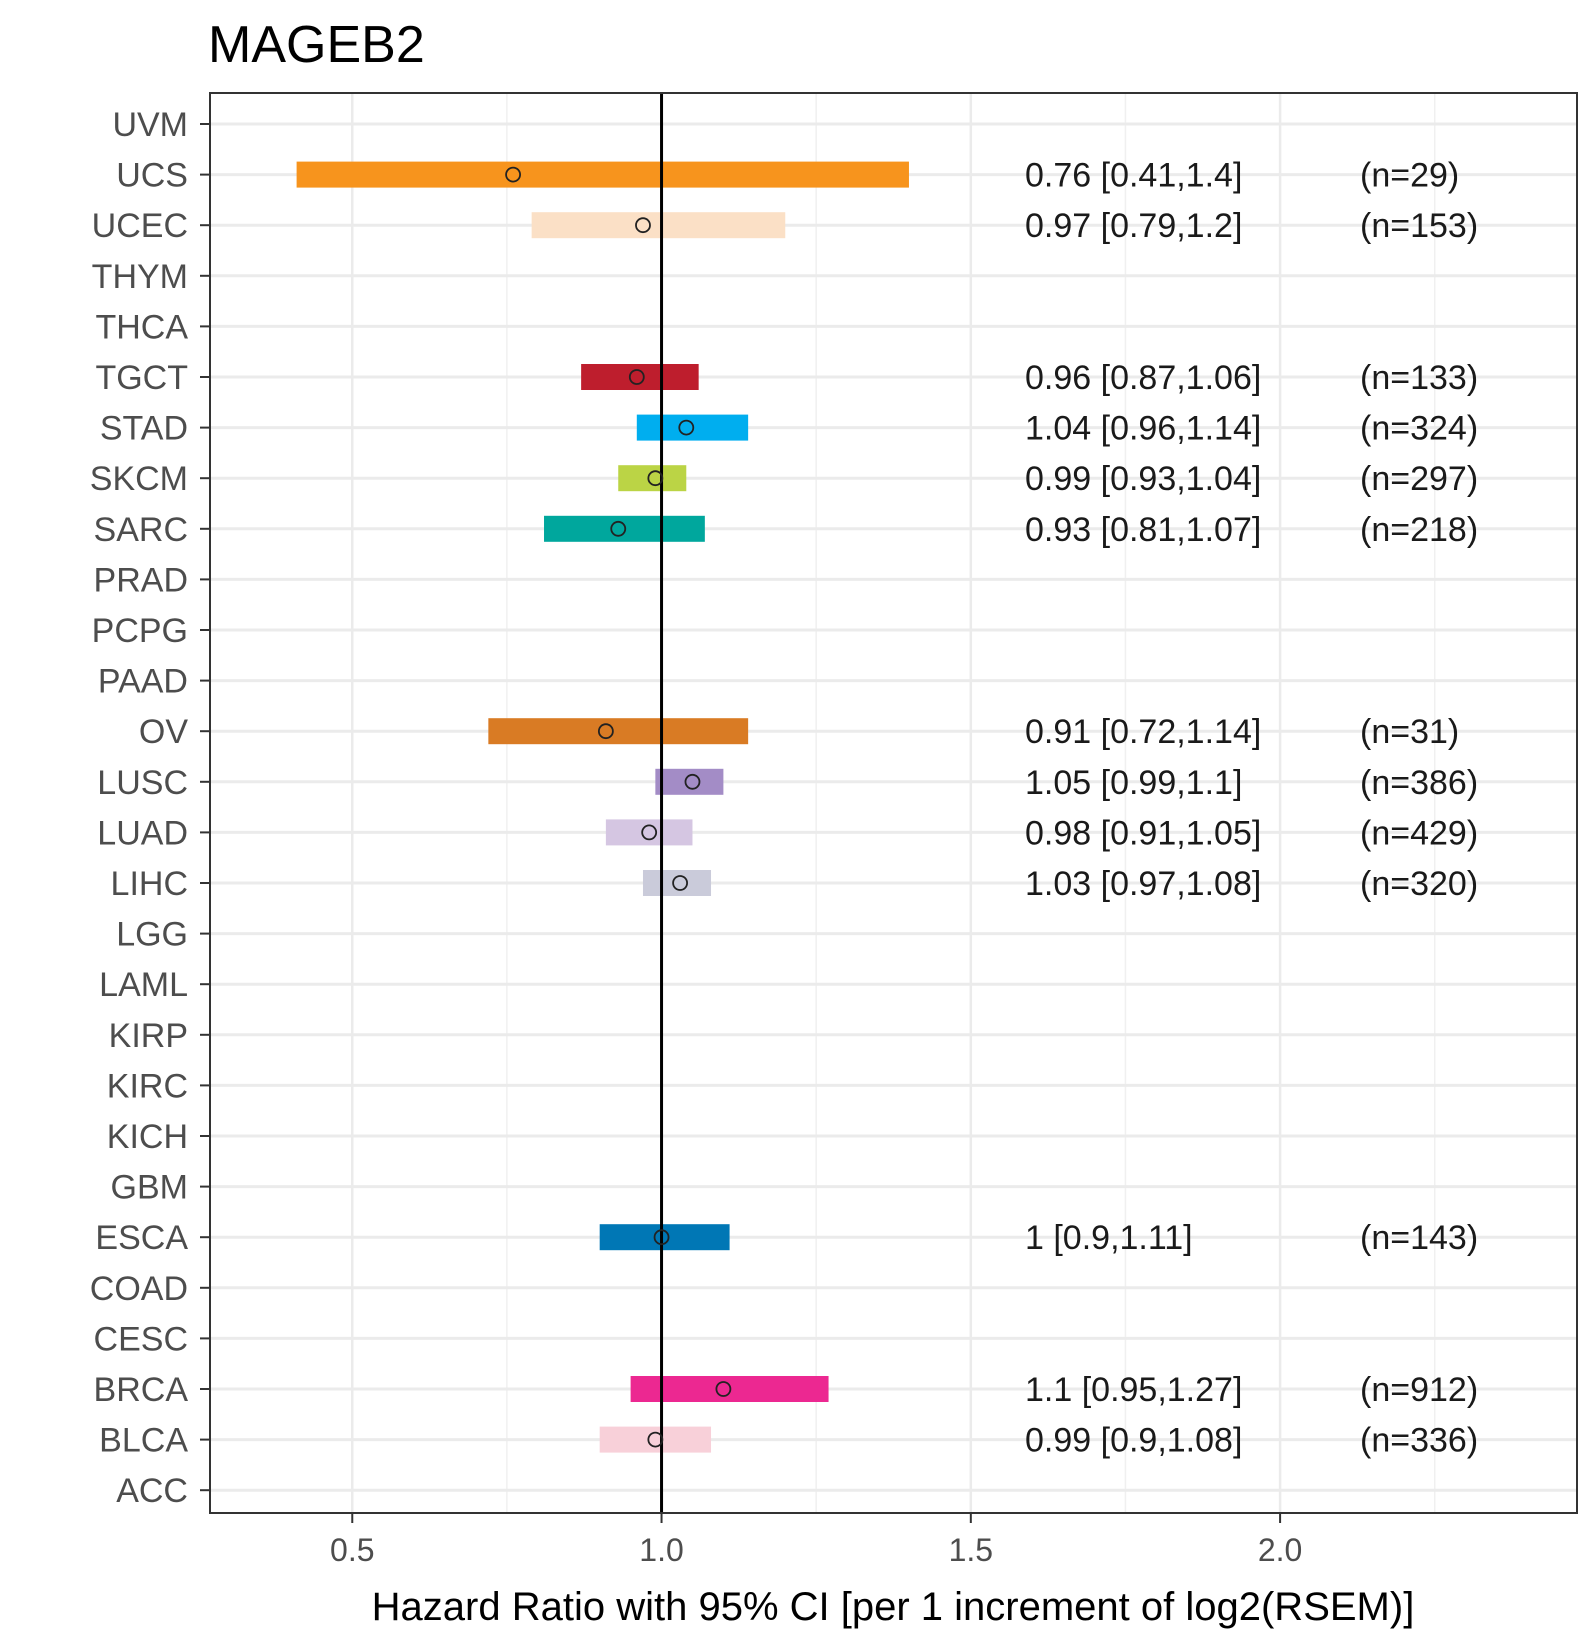 The height and width of the screenshot is (1650, 1590). What do you see at coordinates (1419, 530) in the screenshot?
I see `n-label-sarc: (n=218)` at bounding box center [1419, 530].